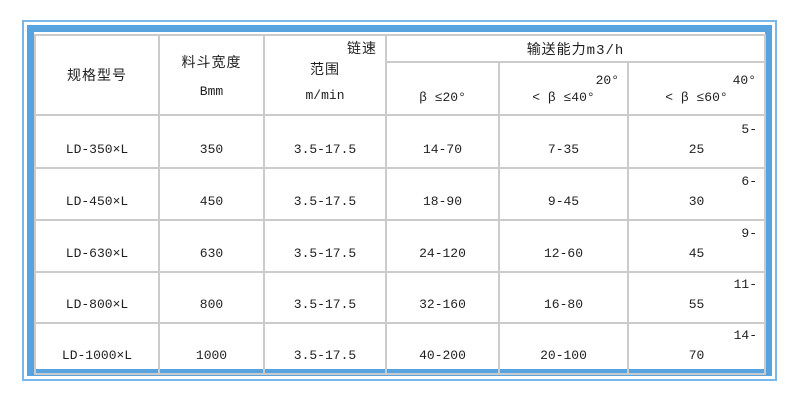 This screenshot has width=800, height=400. I want to click on subheader-beta-40-60-frag: 40°, so click(744, 80).